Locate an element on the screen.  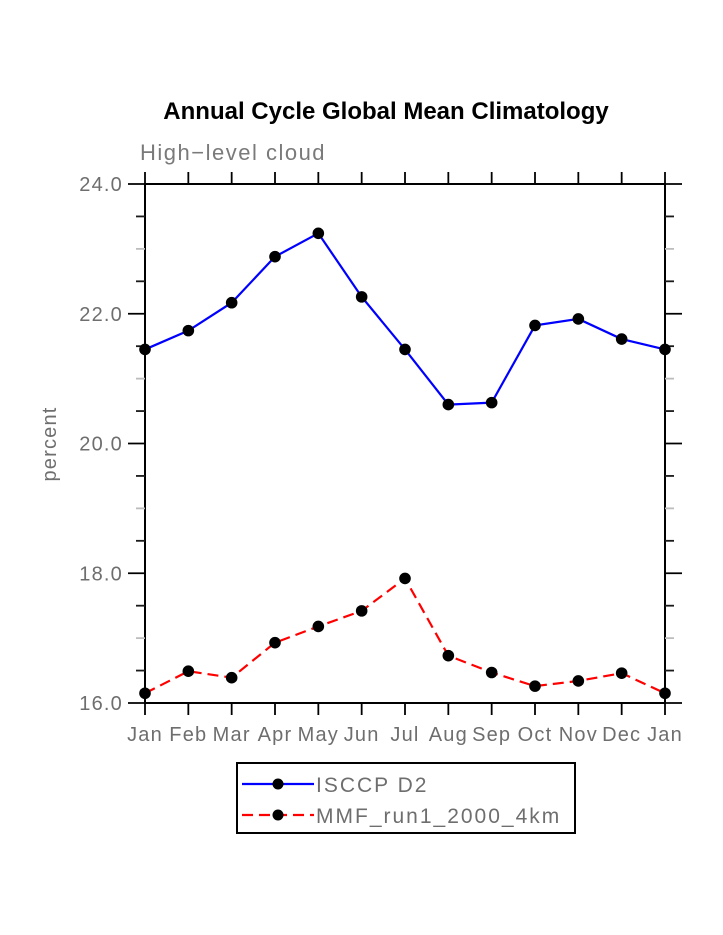
legend-border is located at coordinates (406, 798).